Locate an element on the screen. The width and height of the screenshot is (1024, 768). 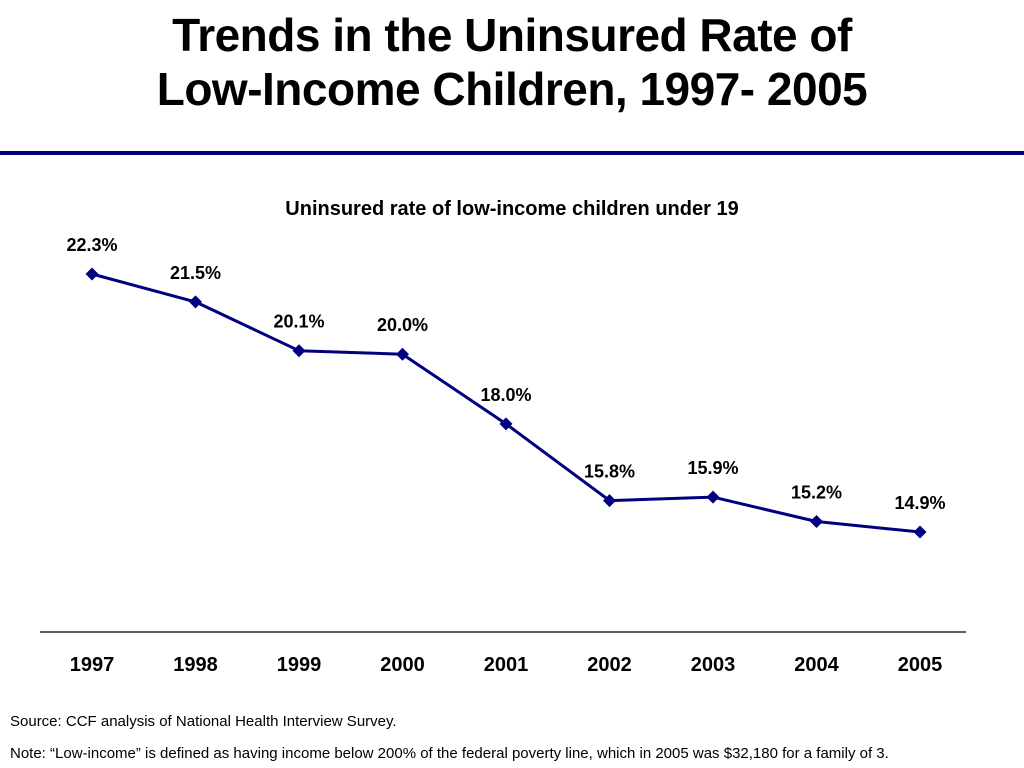
x-tick-label: 1998 is located at coordinates (195, 665).